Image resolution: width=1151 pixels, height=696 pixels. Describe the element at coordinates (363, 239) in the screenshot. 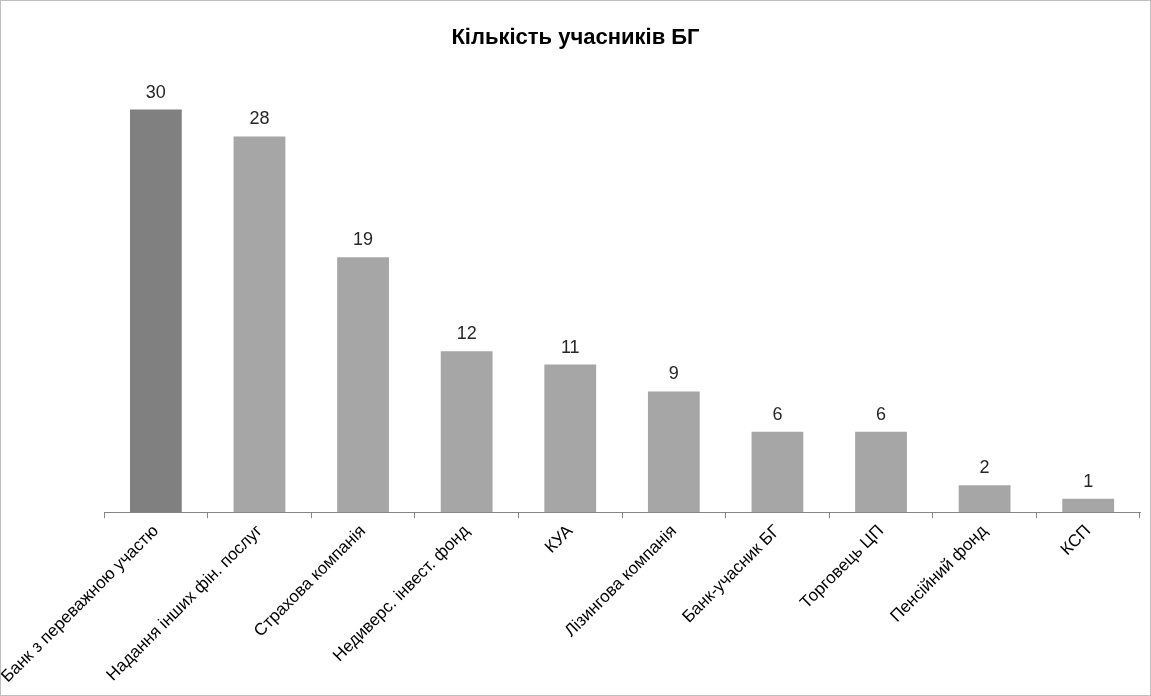

I see `data-label: 19` at that location.